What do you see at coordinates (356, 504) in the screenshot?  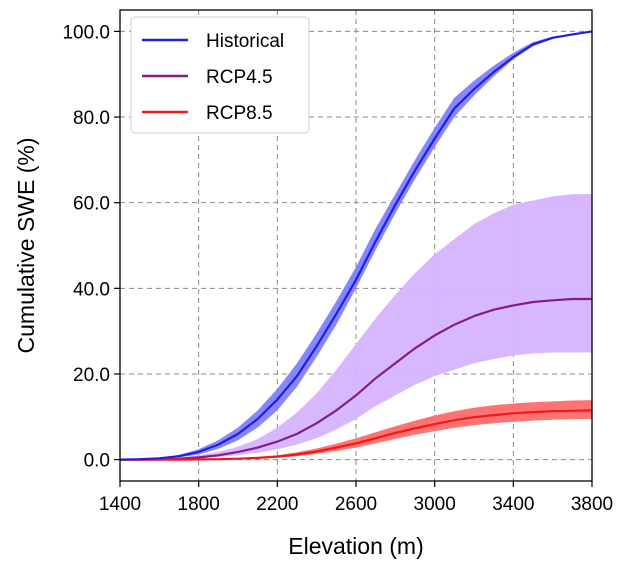 I see `x-tick-label: 2600` at bounding box center [356, 504].